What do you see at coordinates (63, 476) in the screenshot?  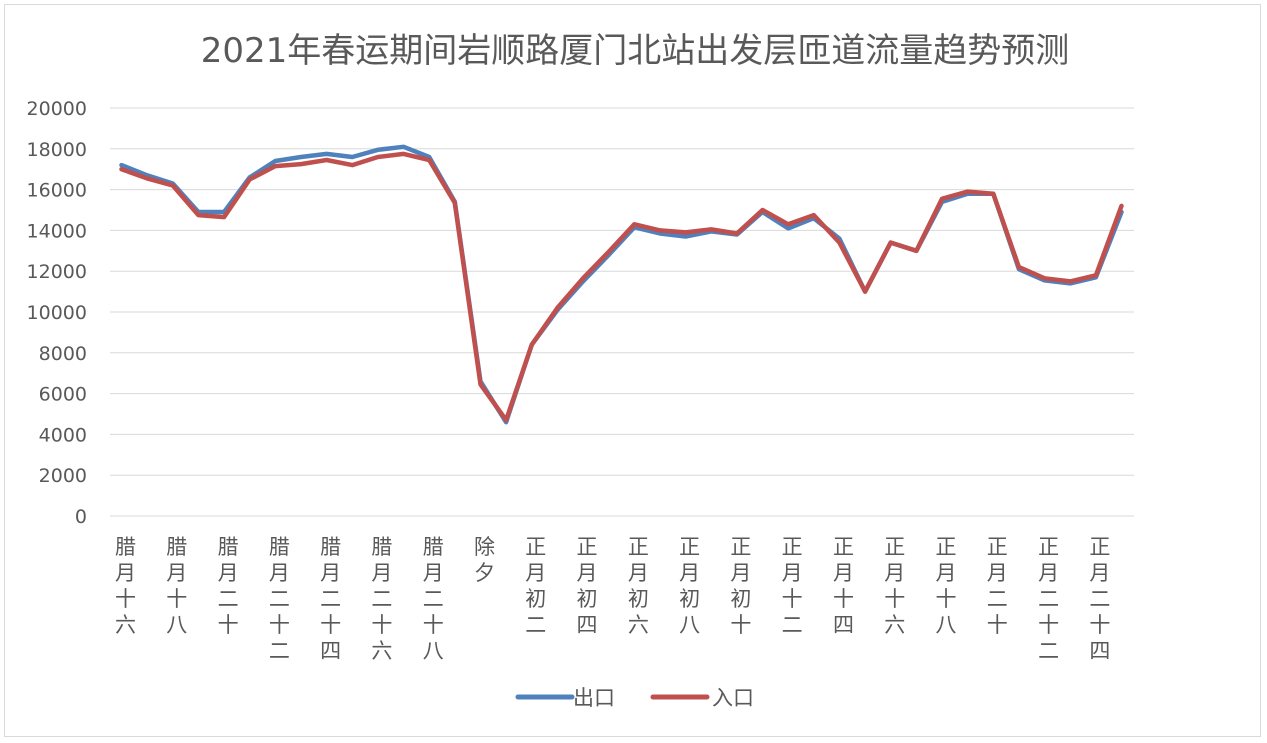 I see `y-tick-label: 2000` at bounding box center [63, 476].